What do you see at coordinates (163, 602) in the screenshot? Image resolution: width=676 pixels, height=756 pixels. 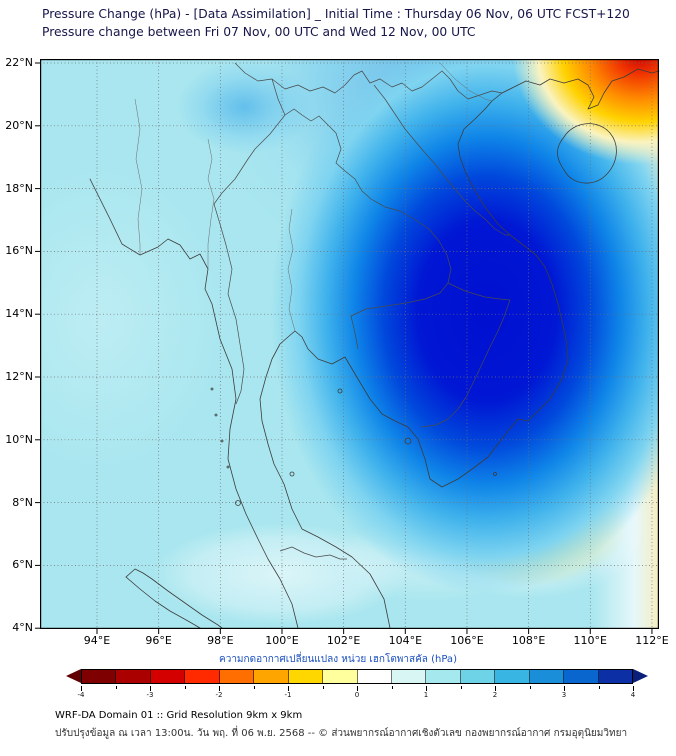 I see `coast-sumatra-east` at bounding box center [163, 602].